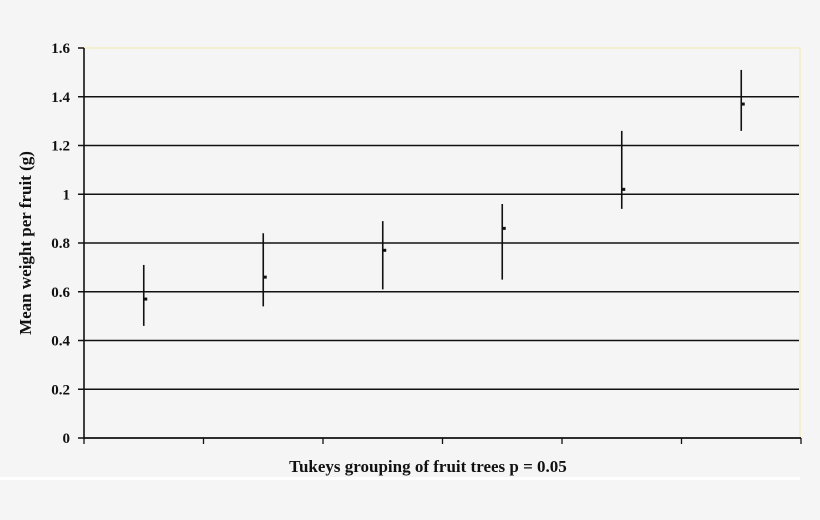  Describe the element at coordinates (60, 390) in the screenshot. I see `y-tick-label: 0.2` at that location.